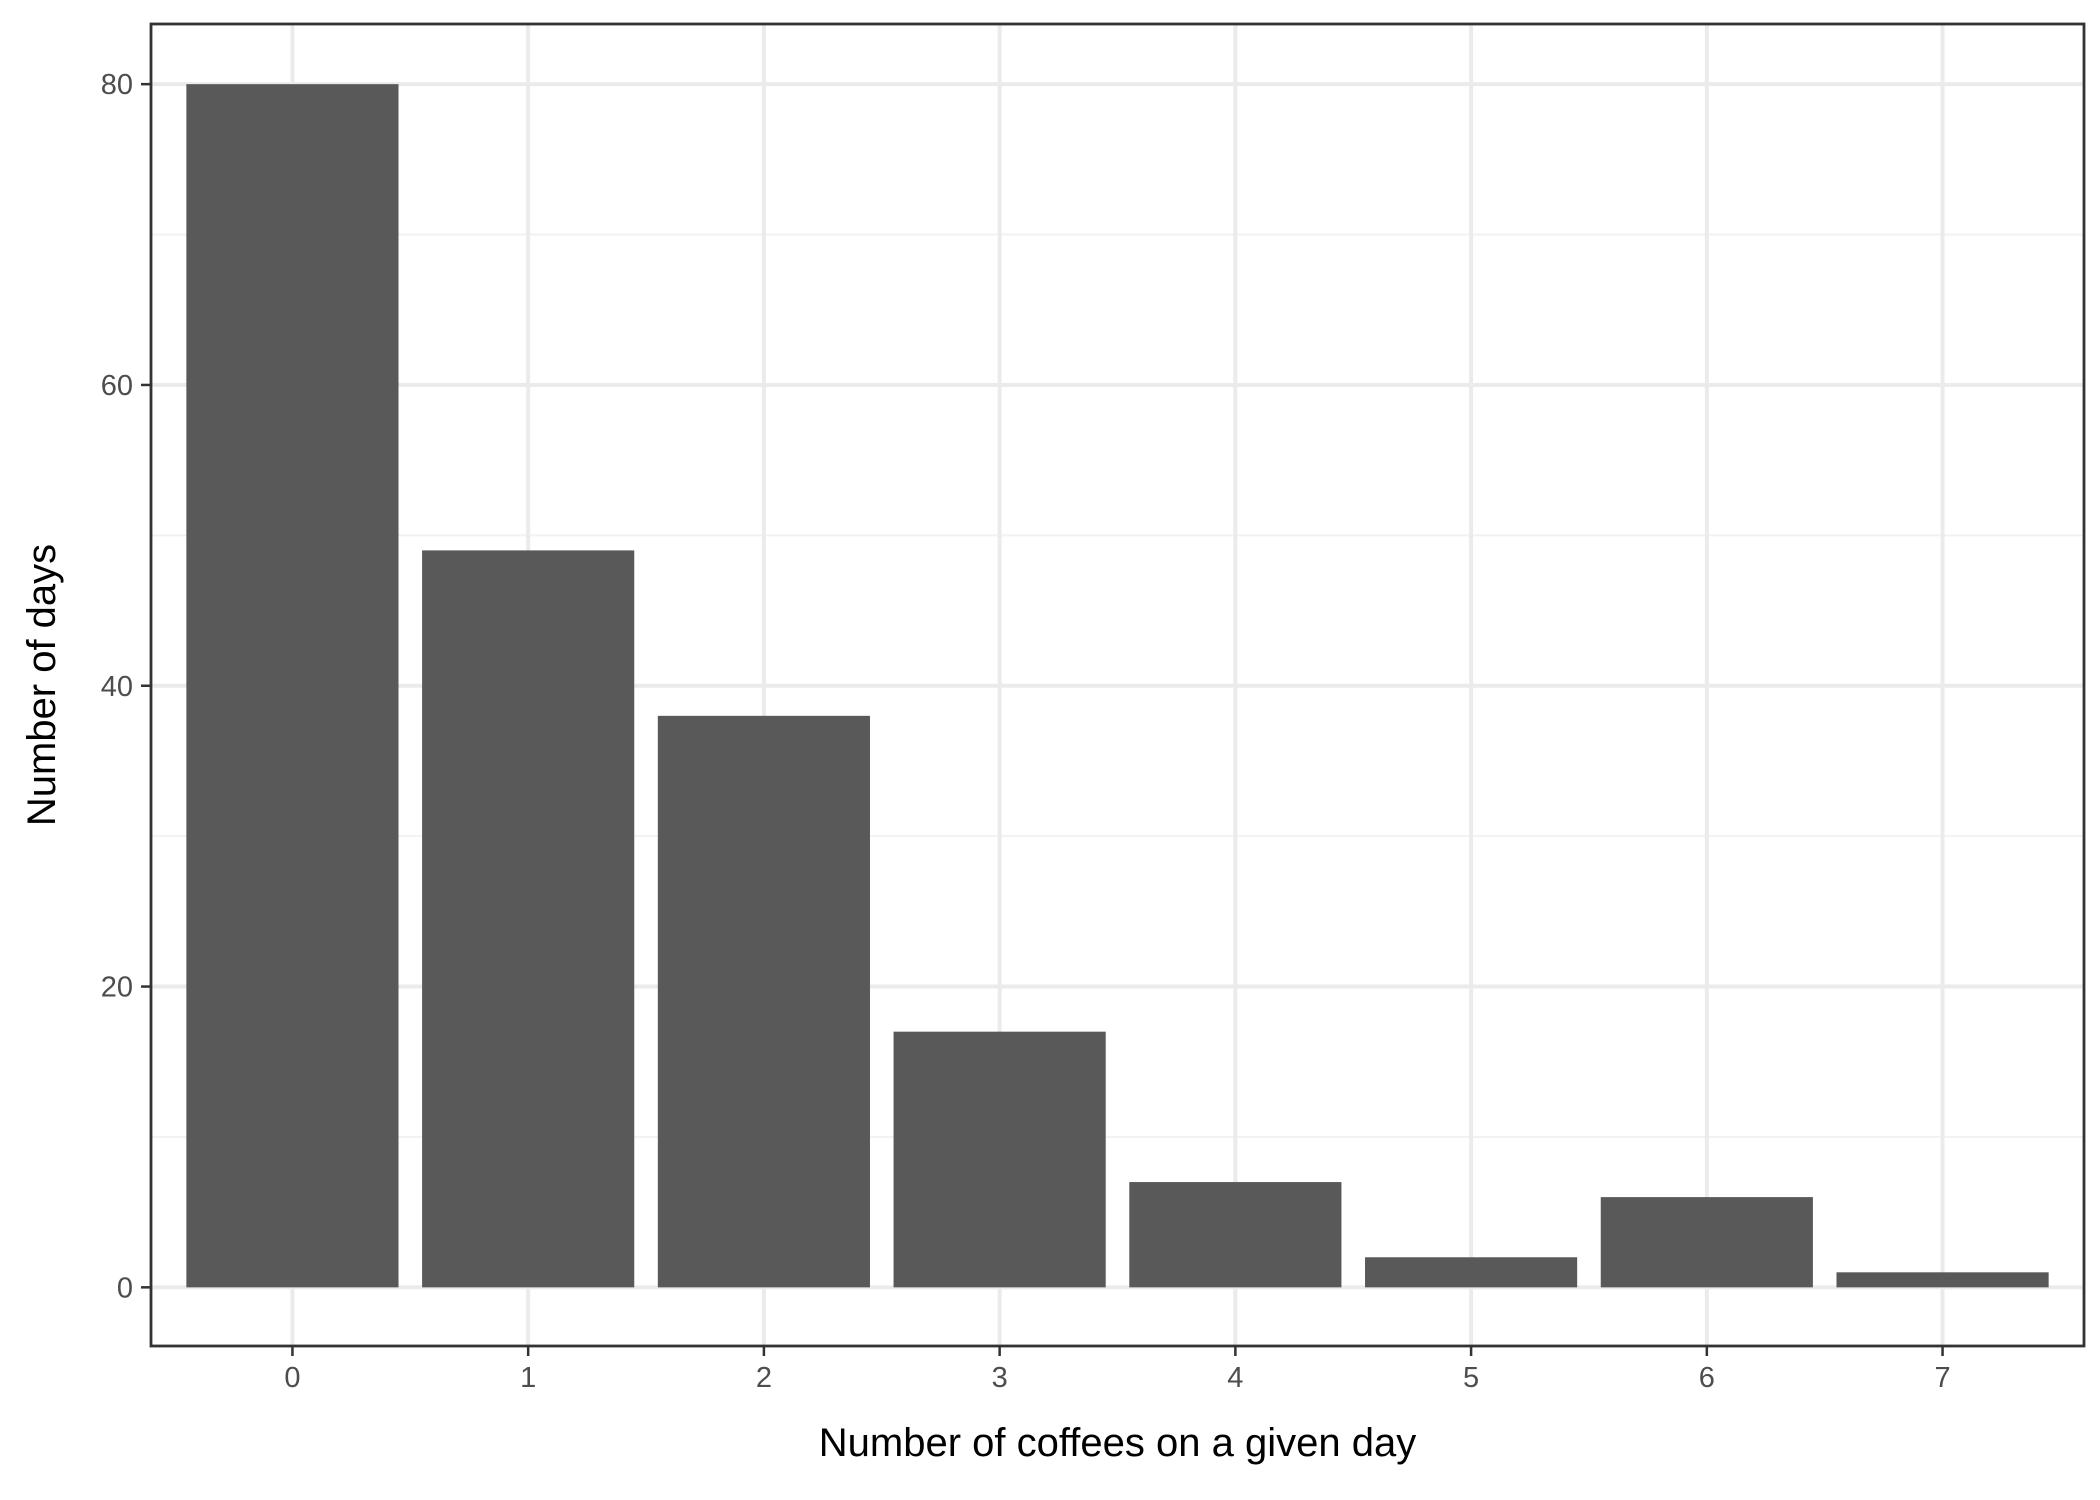 Image resolution: width=2100 pixels, height=1500 pixels. What do you see at coordinates (1942, 1378) in the screenshot?
I see `x-tick-label: 7` at bounding box center [1942, 1378].